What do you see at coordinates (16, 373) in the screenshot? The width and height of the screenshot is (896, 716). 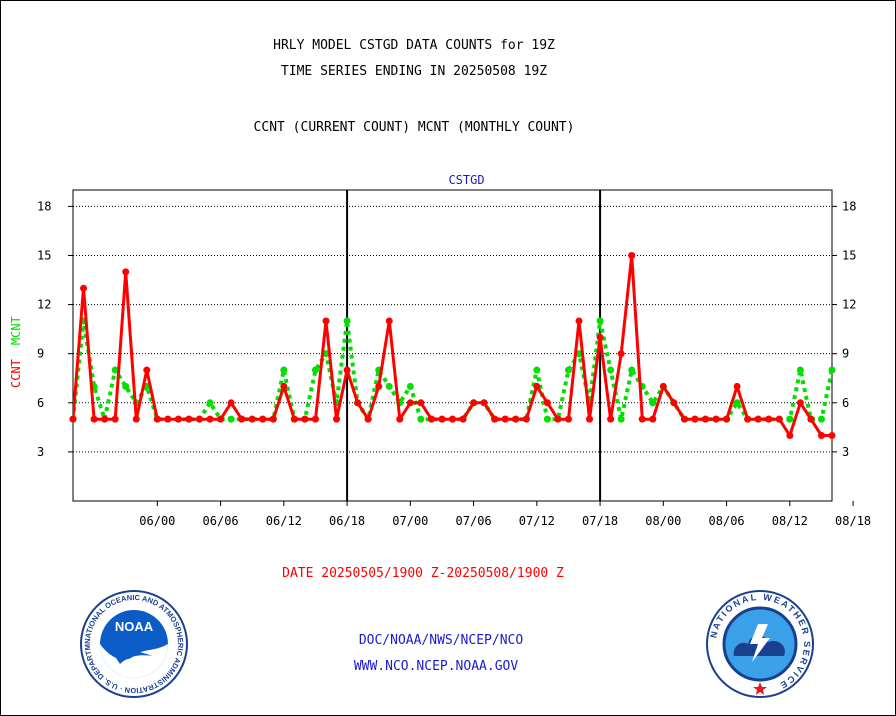 I see `y-axis-label-ccnt: CCNT` at bounding box center [16, 373].